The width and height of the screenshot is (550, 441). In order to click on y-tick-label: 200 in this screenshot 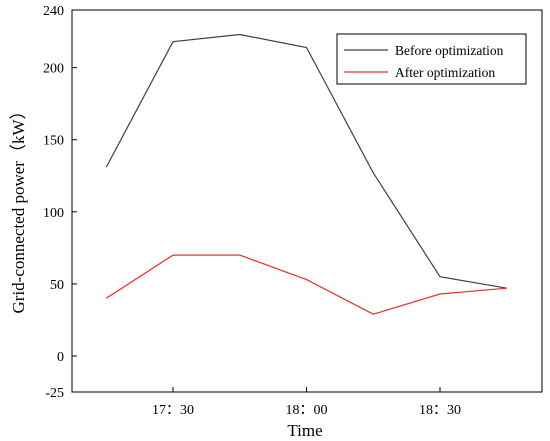, I will do `click(53, 69)`.